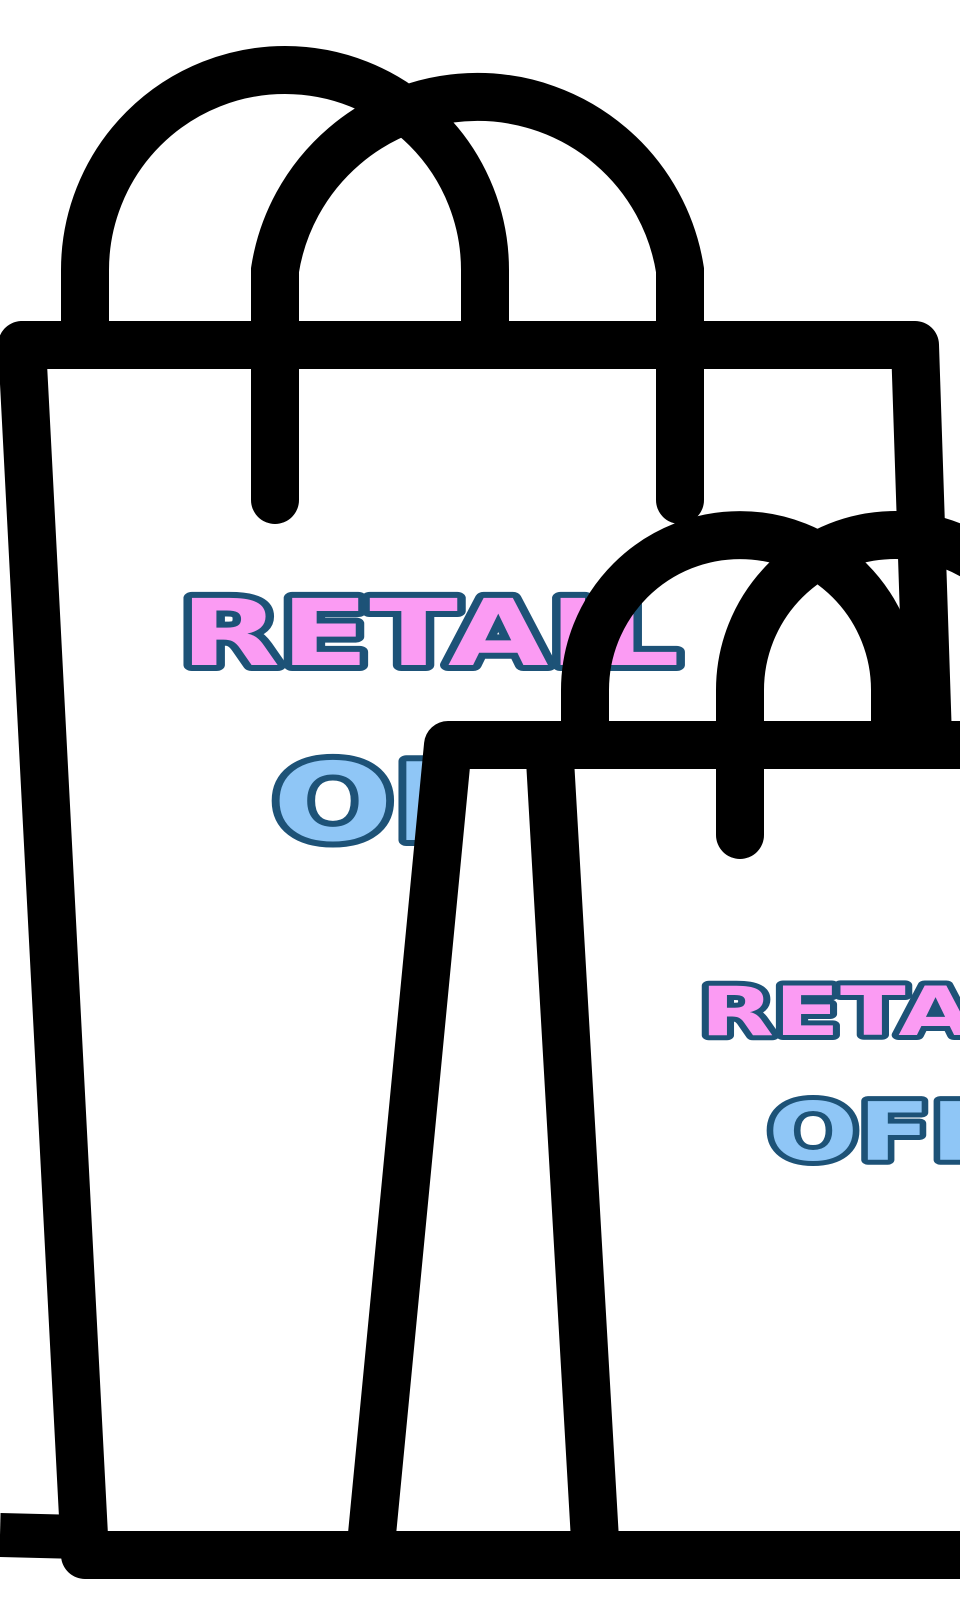 The image size is (960, 1600). Describe the element at coordinates (477, 221) in the screenshot. I see `large-bag-handle-right` at that location.